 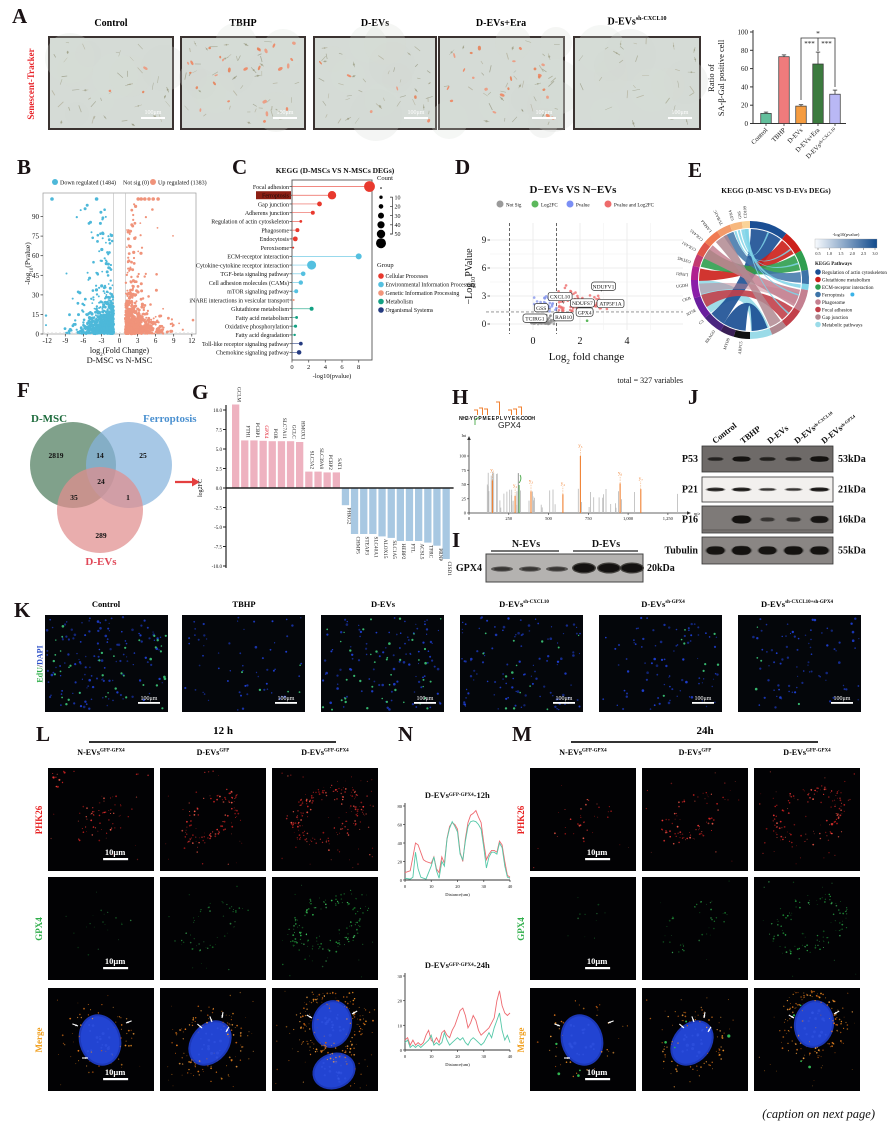 I want to click on svg-text: P21, so click(x=690, y=490).